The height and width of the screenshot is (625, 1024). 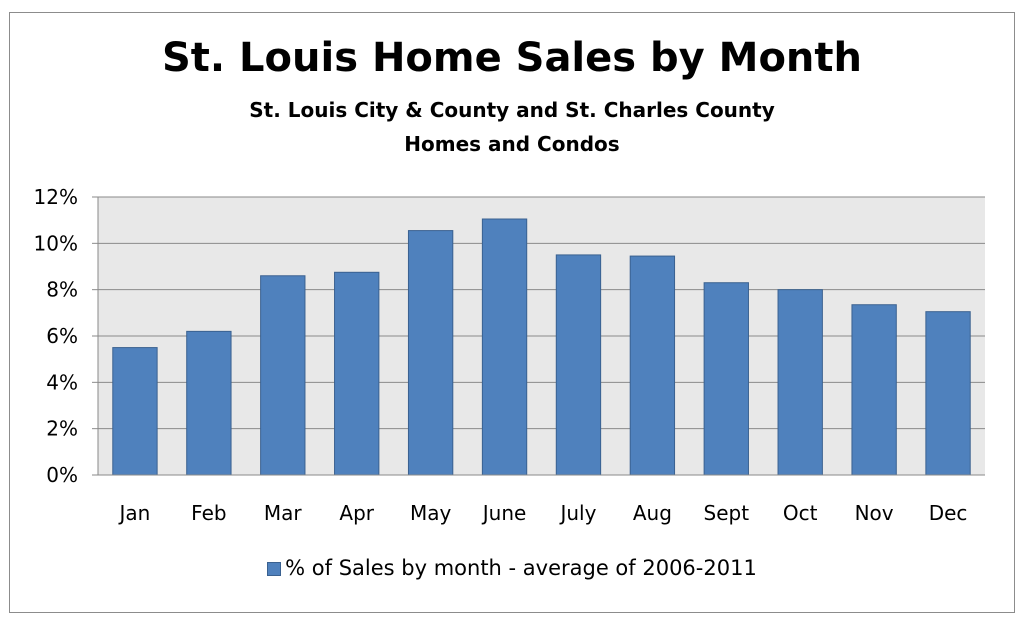 I want to click on y-tick-label: 12%, so click(x=56, y=197).